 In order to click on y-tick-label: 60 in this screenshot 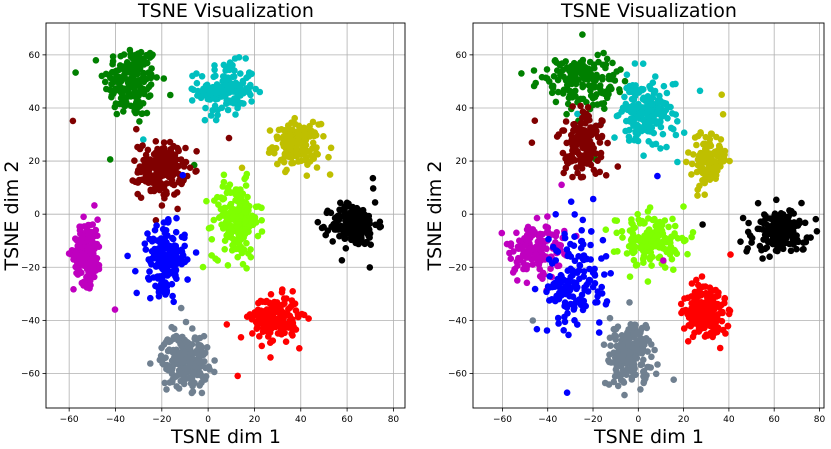, I will do `click(462, 56)`.